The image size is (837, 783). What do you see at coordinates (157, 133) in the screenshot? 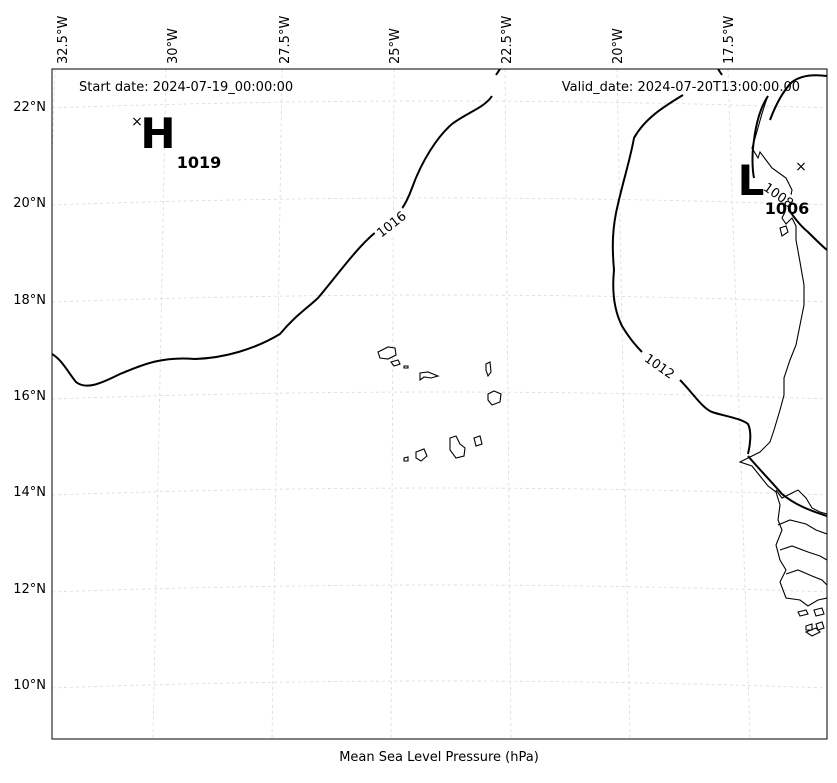
I see `high-letter: H` at bounding box center [157, 133].